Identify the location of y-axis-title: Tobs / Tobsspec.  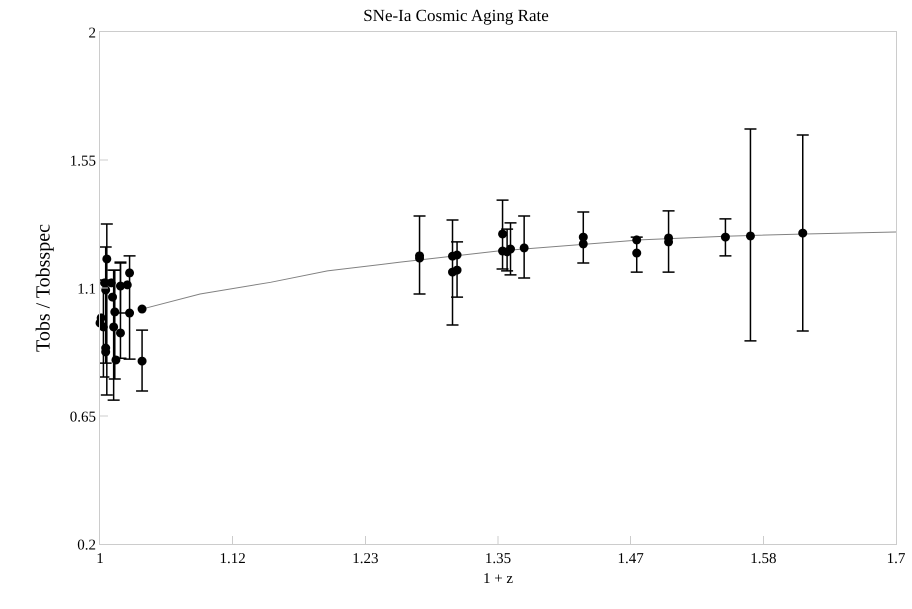
(43, 288).